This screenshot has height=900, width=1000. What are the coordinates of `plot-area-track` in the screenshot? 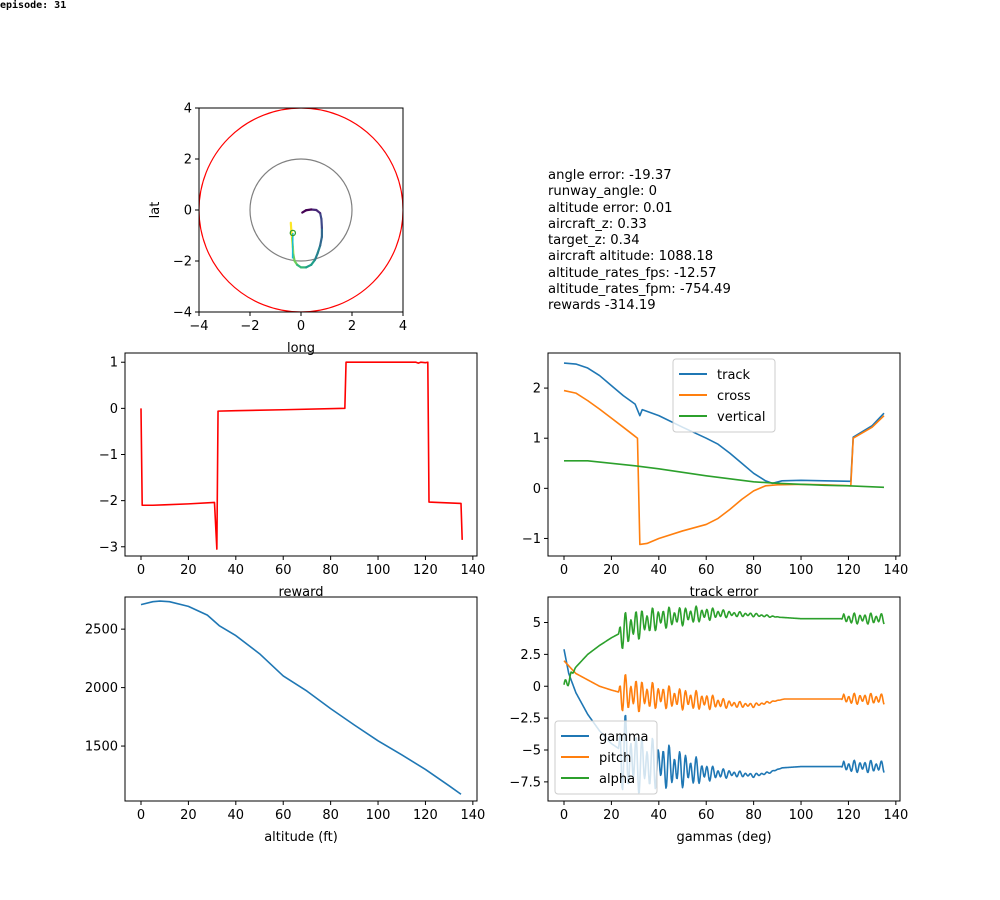 It's located at (724, 454).